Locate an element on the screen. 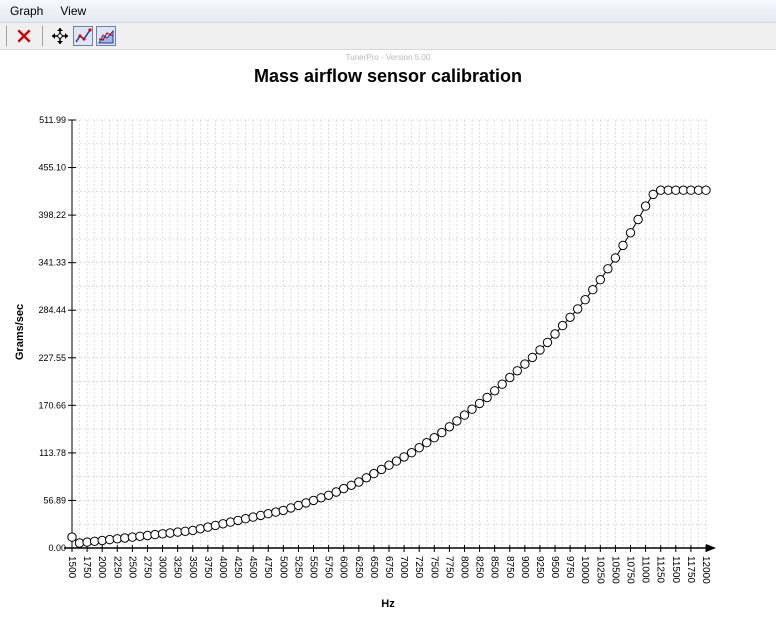 The height and width of the screenshot is (623, 776). x-tick-label: 5000 is located at coordinates (282, 567).